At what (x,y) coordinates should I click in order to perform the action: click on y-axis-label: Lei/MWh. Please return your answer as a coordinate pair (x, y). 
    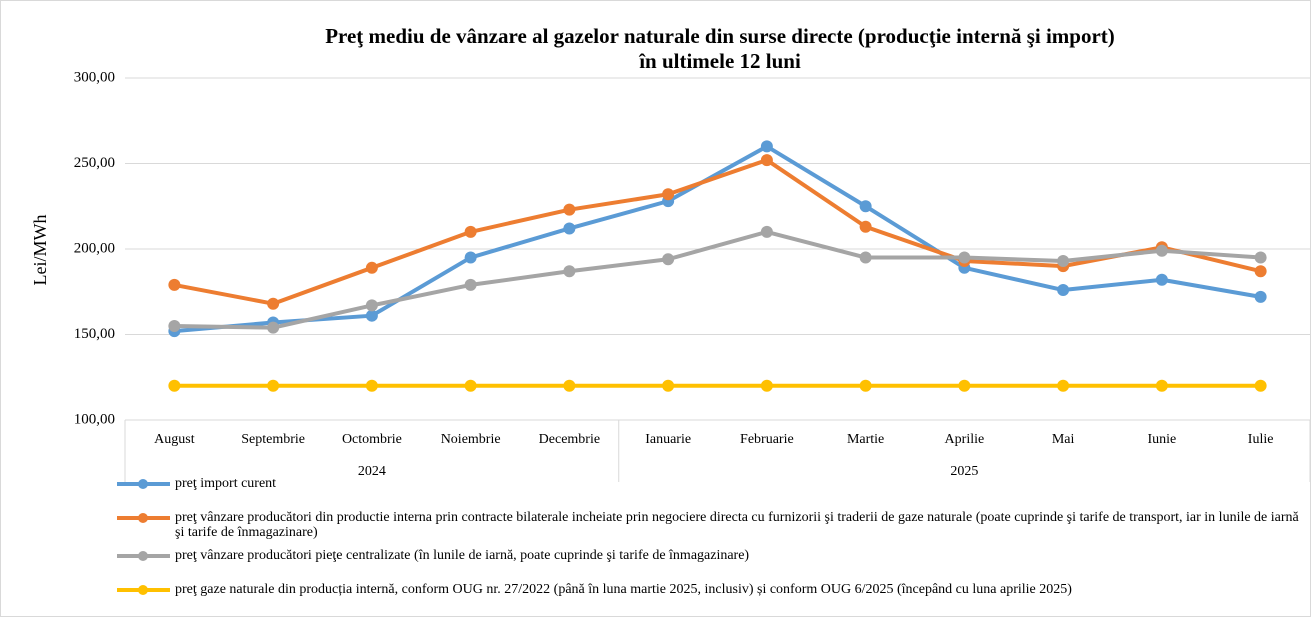
    Looking at the image, I should click on (40, 250).